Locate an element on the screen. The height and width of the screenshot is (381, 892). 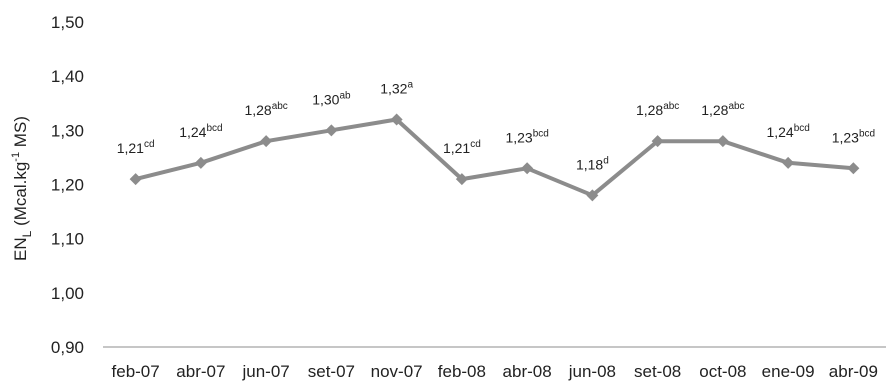
data-label-significance: a is located at coordinates (410, 85).